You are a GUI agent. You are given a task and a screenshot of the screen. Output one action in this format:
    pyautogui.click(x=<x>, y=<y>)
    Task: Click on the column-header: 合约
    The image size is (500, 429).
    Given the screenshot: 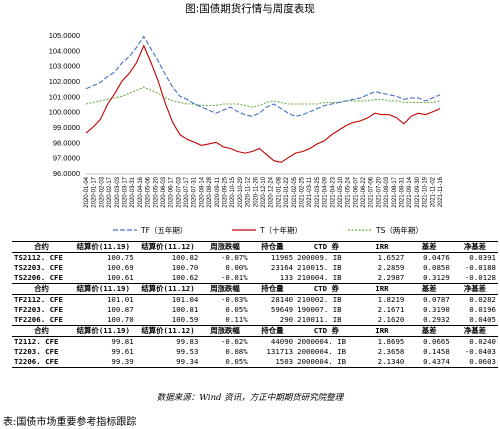 What is the action you would take?
    pyautogui.click(x=41, y=247)
    